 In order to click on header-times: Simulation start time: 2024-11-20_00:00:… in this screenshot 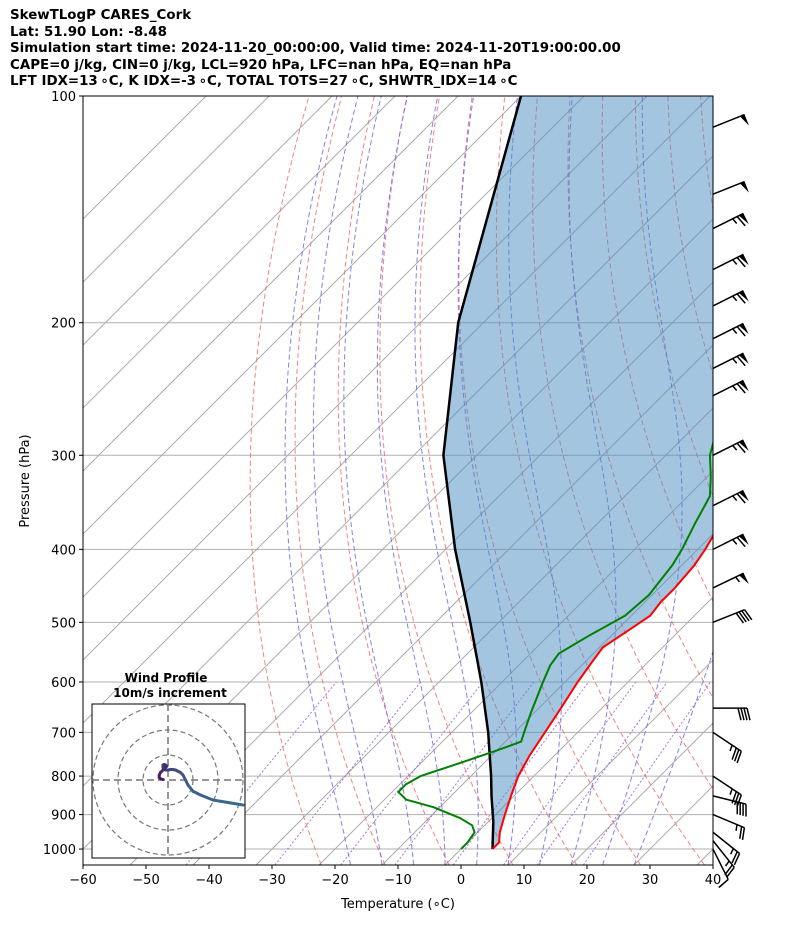, I will do `click(315, 48)`.